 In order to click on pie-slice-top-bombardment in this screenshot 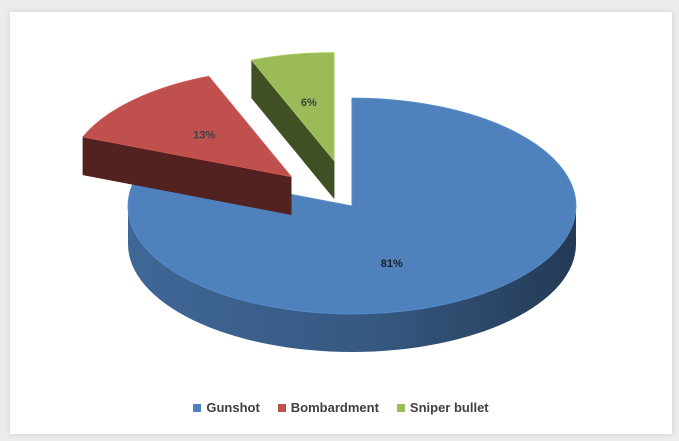, I will do `click(187, 126)`.